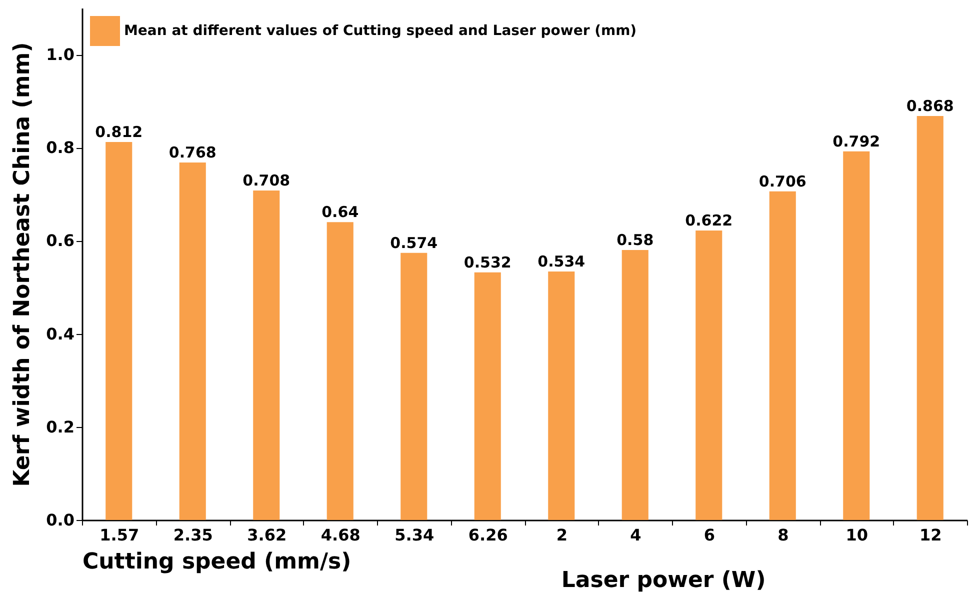 This screenshot has height=597, width=976. Describe the element at coordinates (635, 240) in the screenshot. I see `data-label: 0.58` at that location.